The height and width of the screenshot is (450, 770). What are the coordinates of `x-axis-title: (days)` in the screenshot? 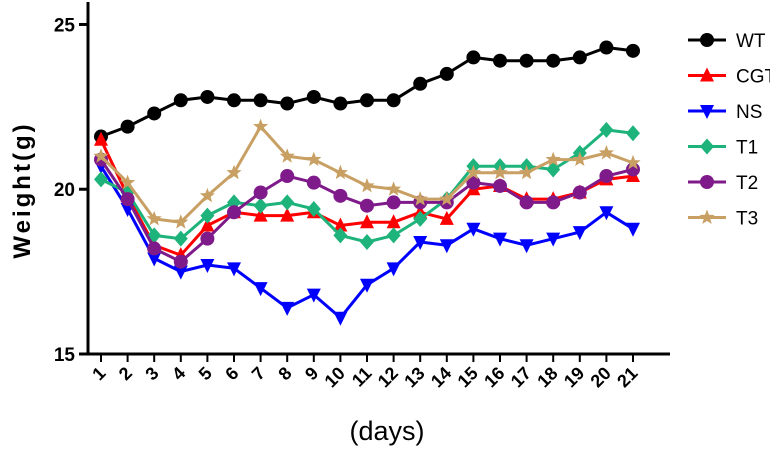 It's located at (386, 431).